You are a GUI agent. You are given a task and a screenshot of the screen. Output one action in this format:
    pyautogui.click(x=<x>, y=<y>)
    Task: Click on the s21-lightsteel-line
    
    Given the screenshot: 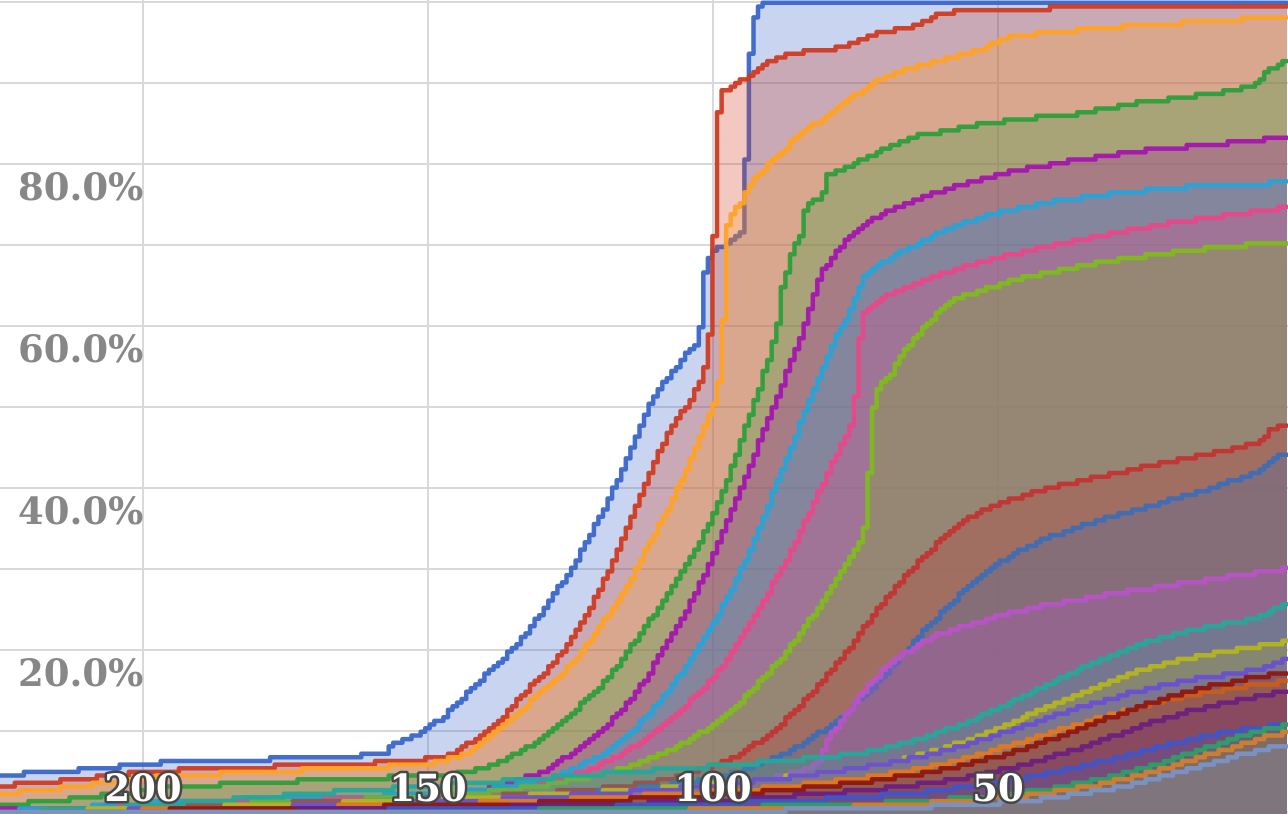 What is the action you would take?
    pyautogui.click(x=644, y=779)
    